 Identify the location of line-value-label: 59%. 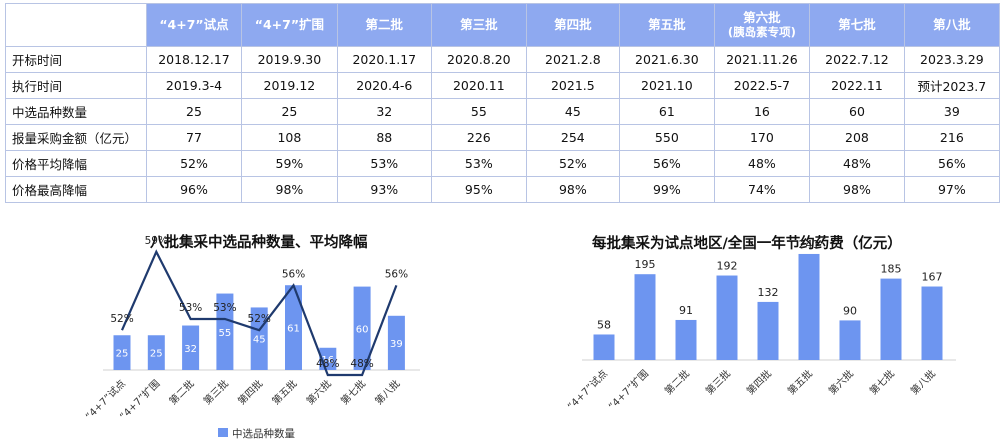
(156, 241).